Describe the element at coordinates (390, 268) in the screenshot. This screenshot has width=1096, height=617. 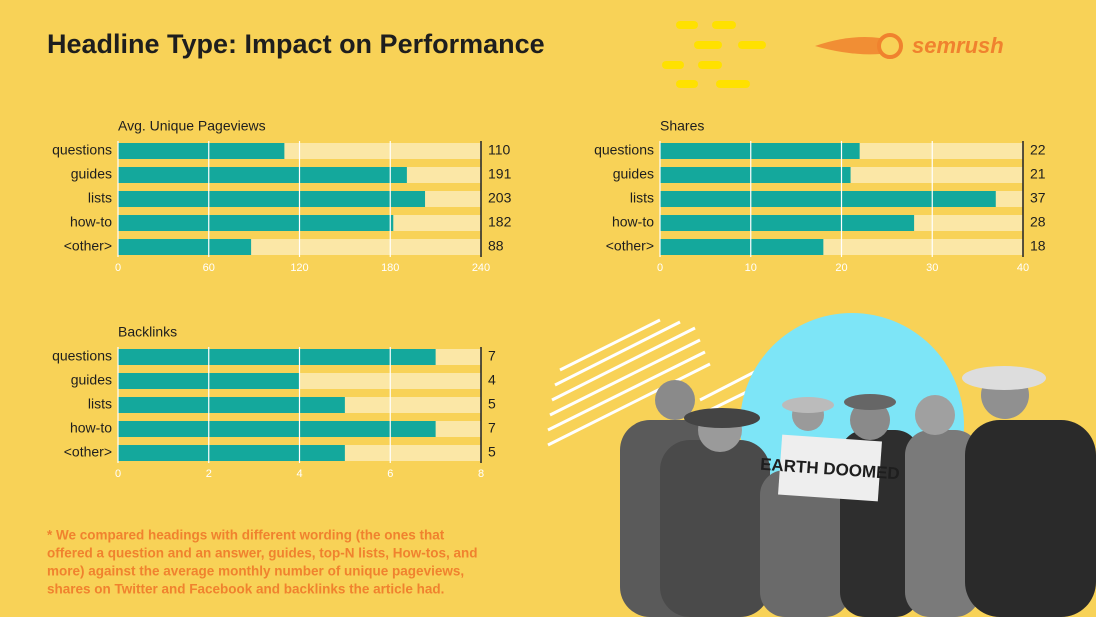
I see `x-tick-label: 180` at that location.